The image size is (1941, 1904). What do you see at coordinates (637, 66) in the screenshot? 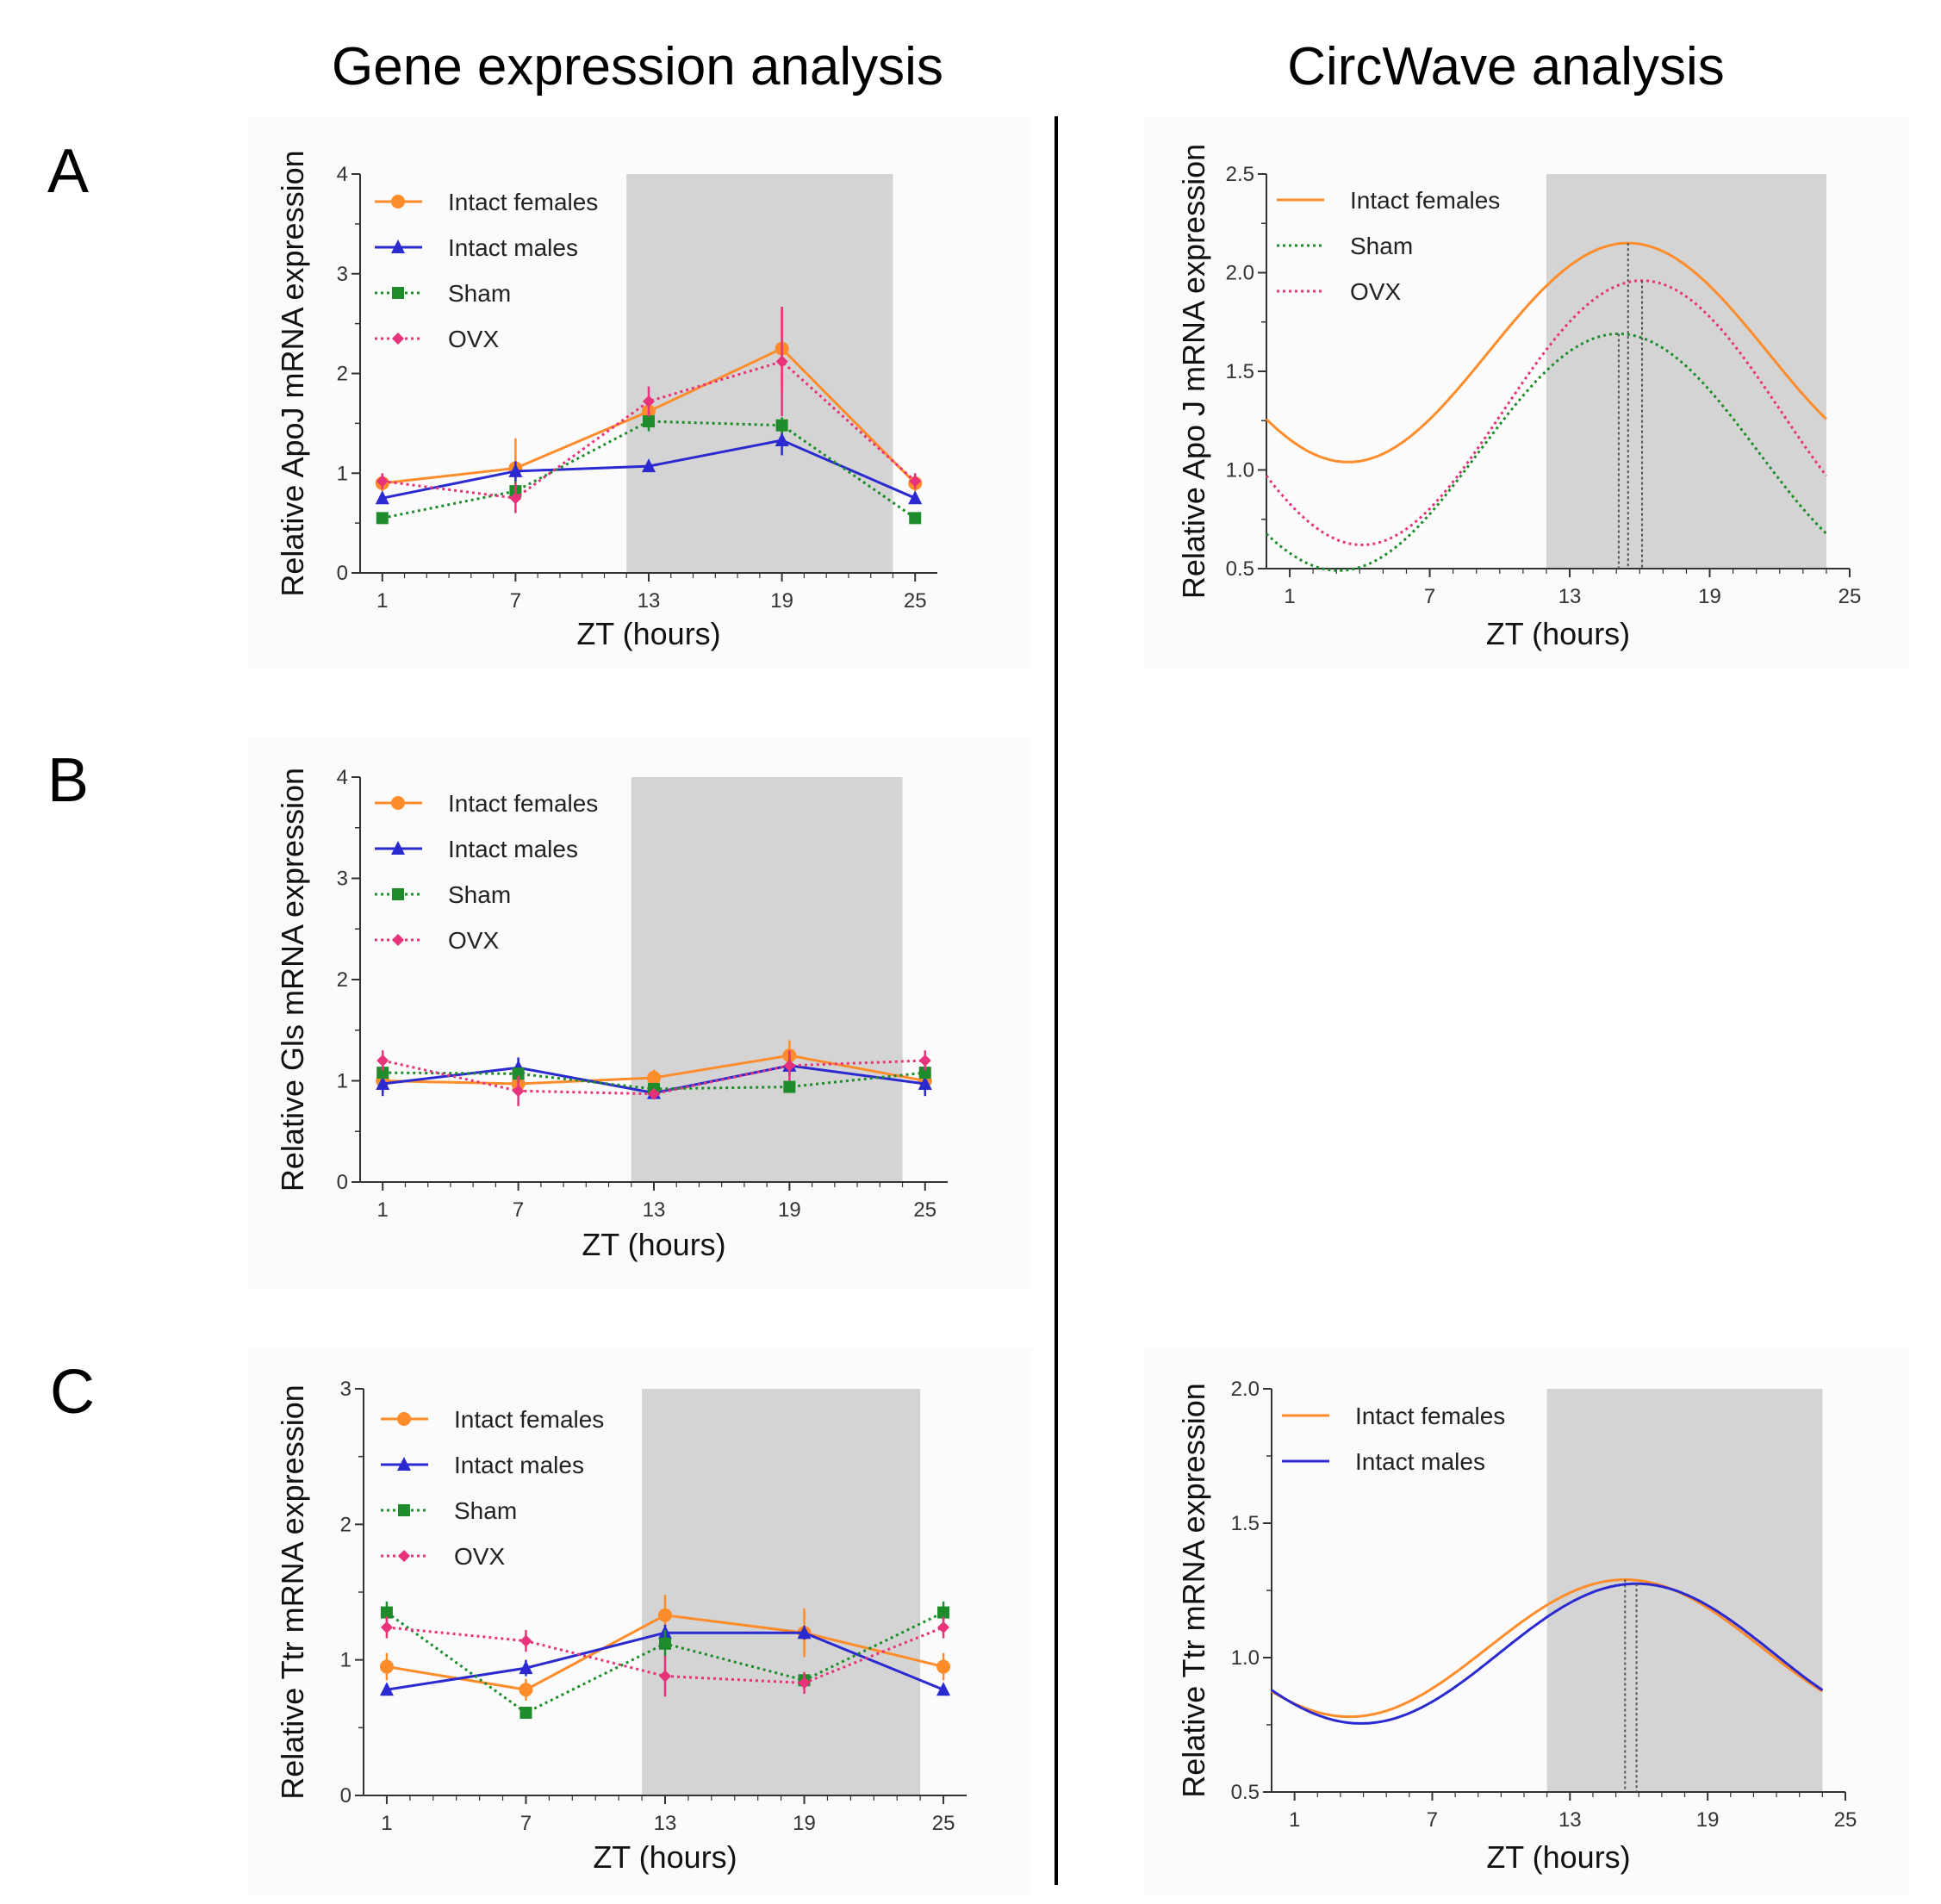
I see `left-column-title: Gene expression analysis` at bounding box center [637, 66].